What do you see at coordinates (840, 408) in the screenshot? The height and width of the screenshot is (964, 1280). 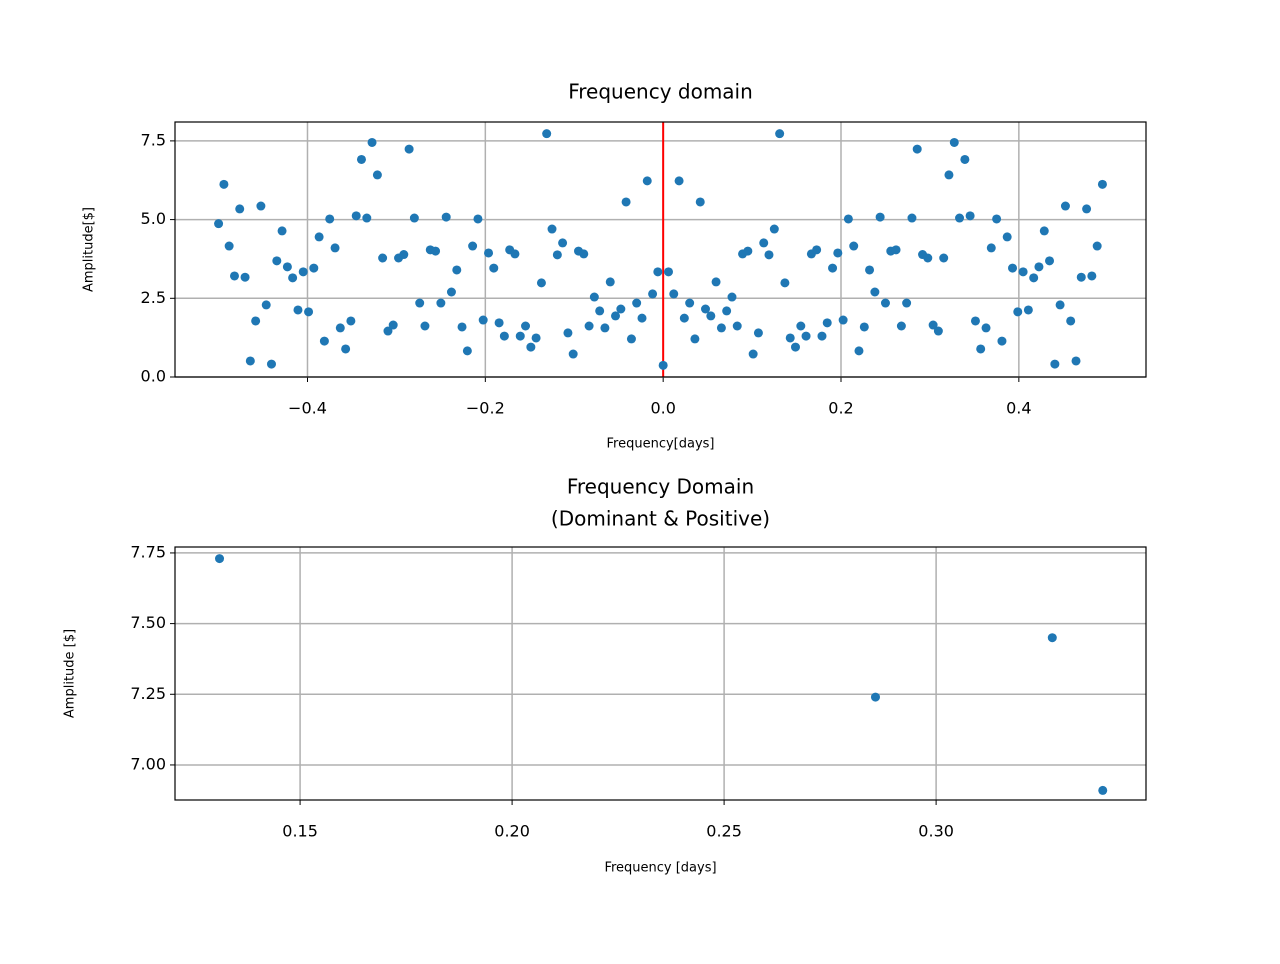 I see `x-tick-label: 0.2` at bounding box center [840, 408].